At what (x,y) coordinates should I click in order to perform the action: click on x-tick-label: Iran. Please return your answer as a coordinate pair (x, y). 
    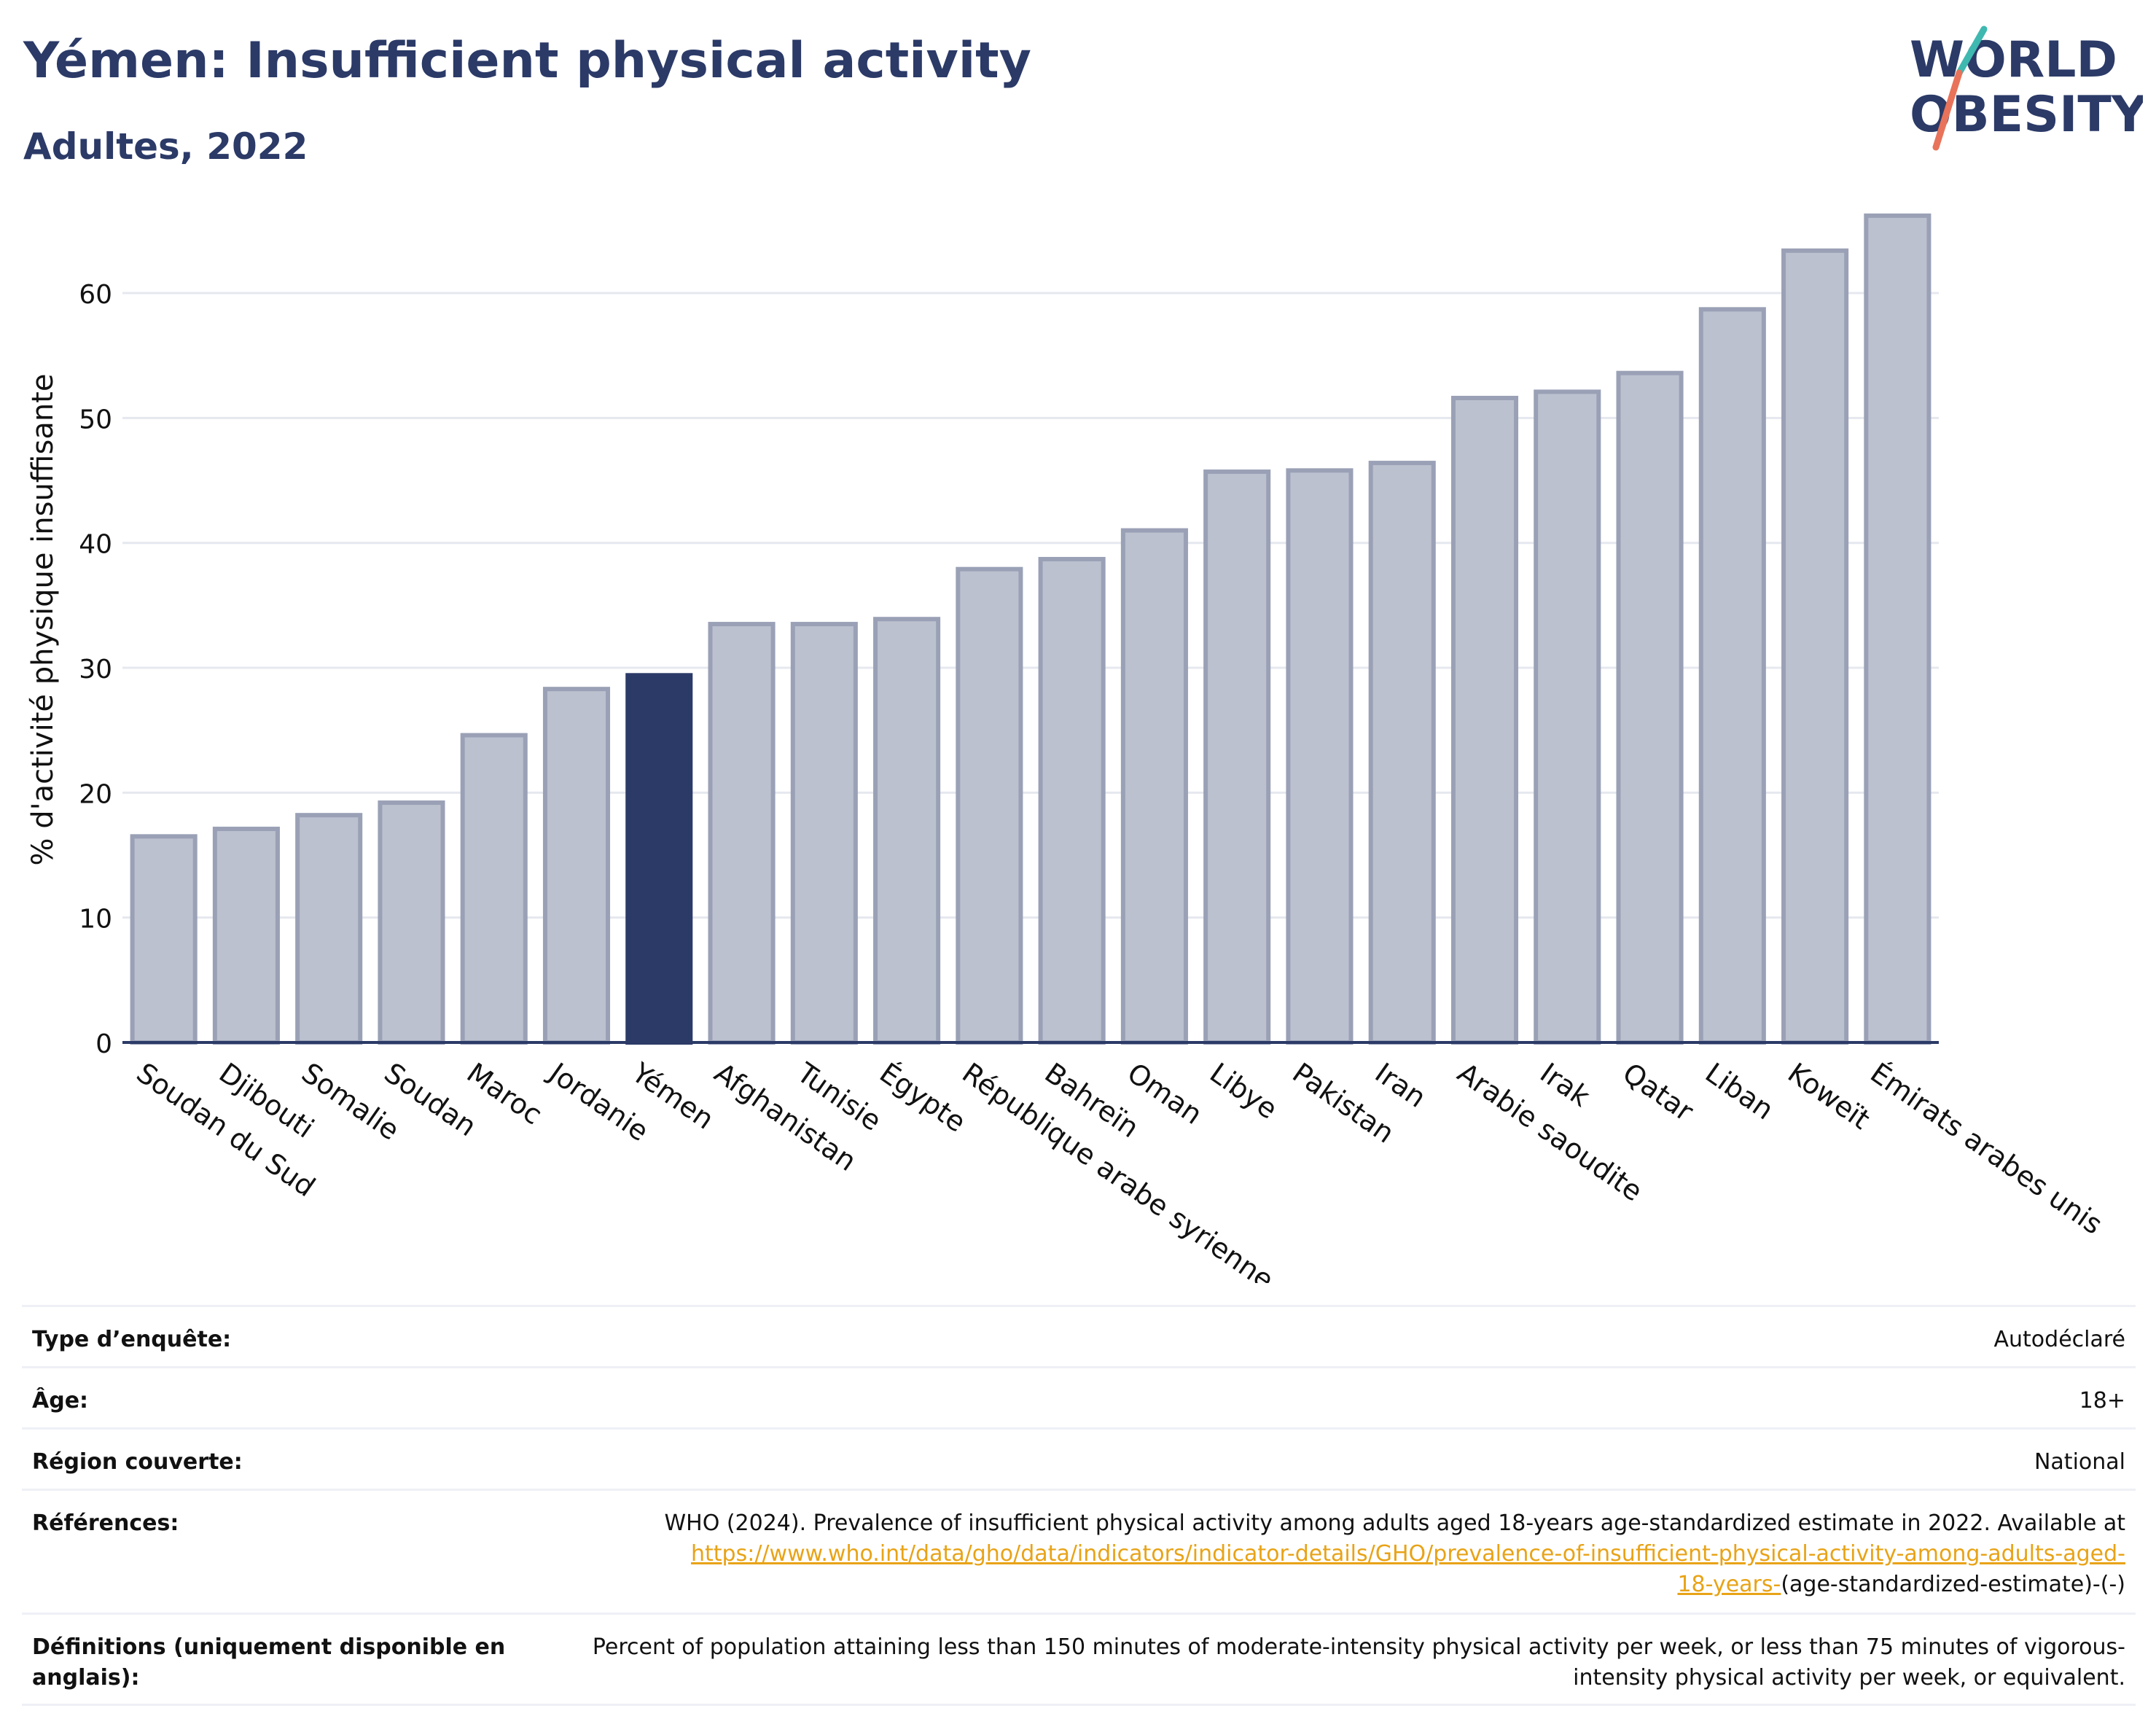
    Looking at the image, I should click on (1401, 1085).